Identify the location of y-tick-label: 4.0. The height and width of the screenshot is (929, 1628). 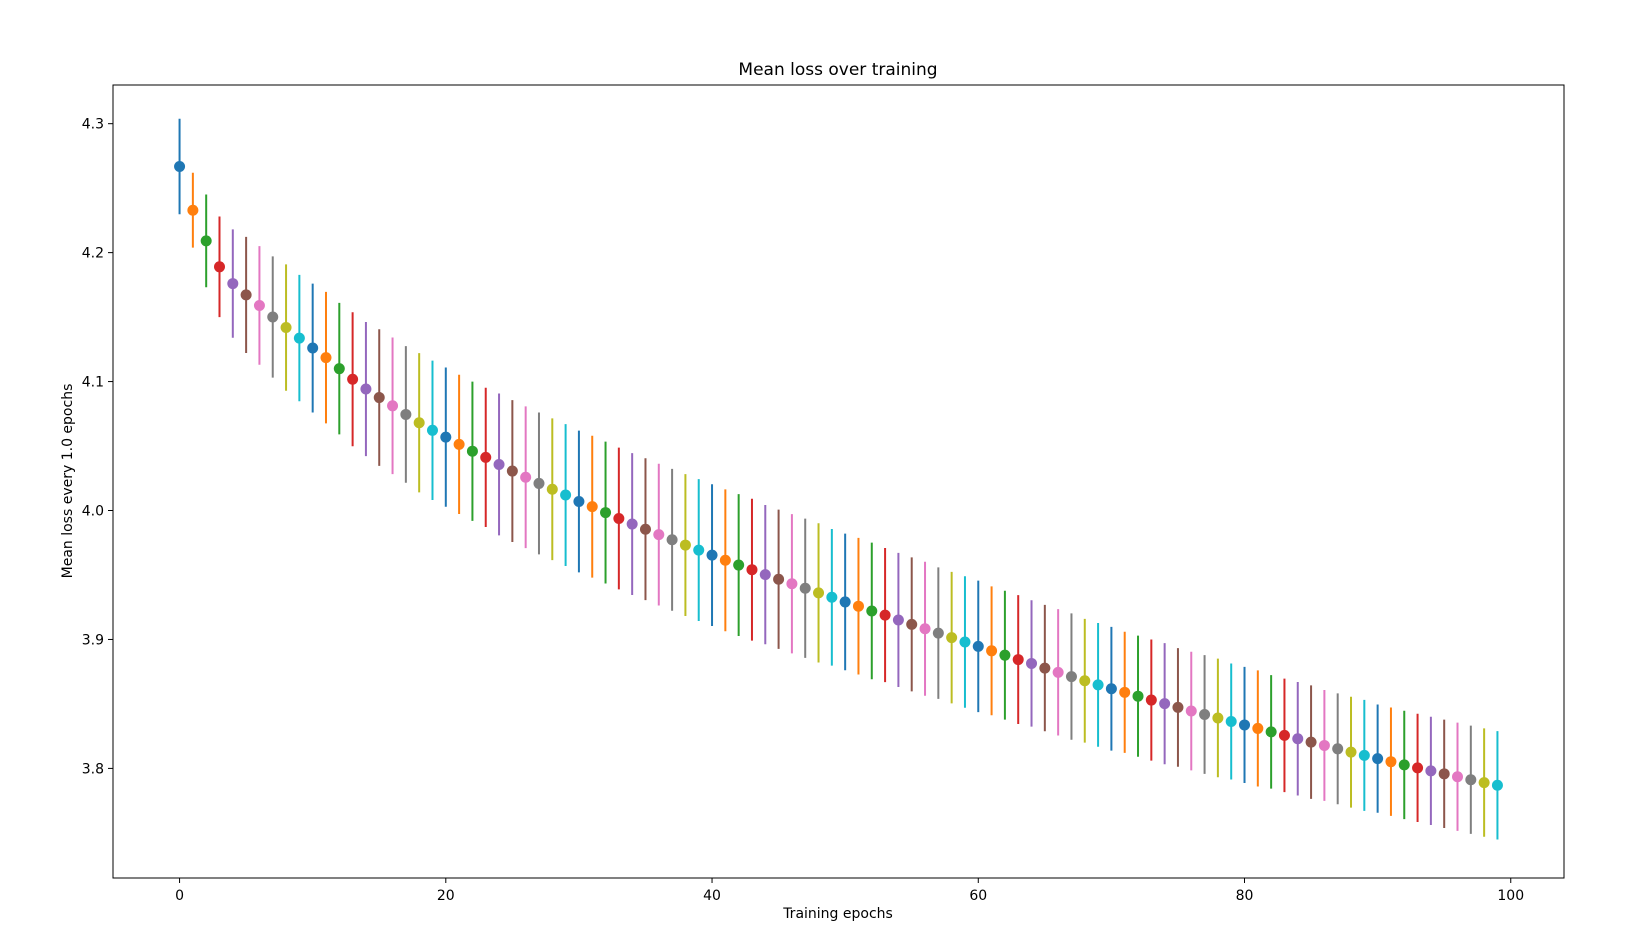
(93, 512).